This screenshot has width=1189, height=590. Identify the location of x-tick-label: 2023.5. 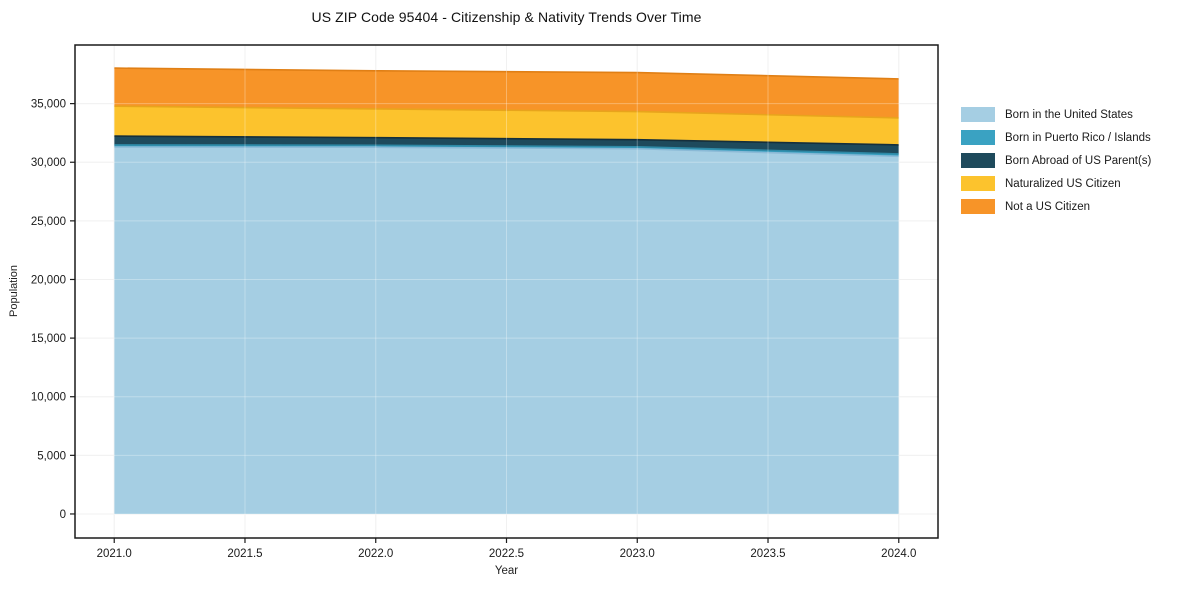
(767, 554).